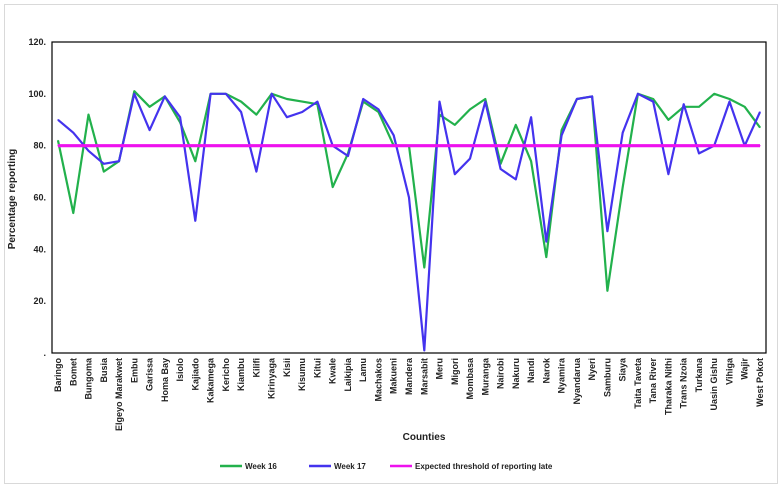 This screenshot has width=782, height=488. Describe the element at coordinates (211, 380) in the screenshot. I see `x-tick-label: Kakamega` at that location.